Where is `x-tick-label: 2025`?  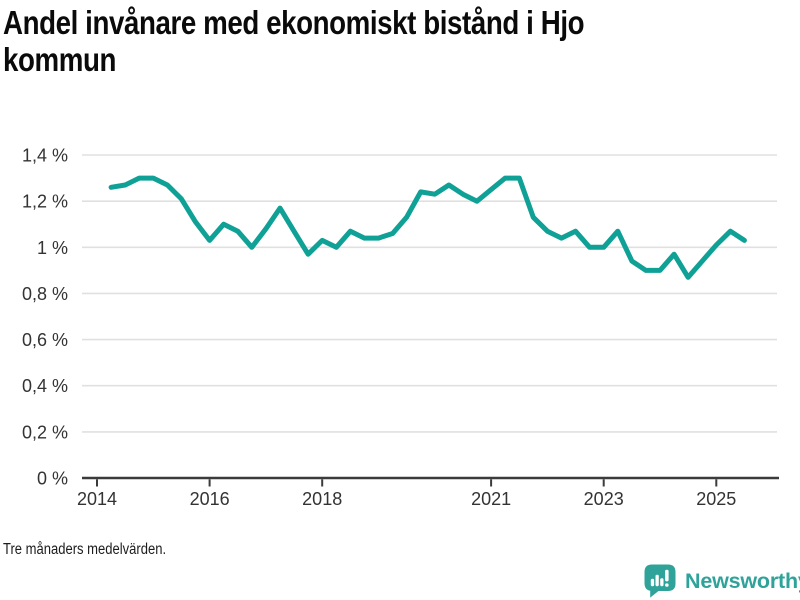 x-tick-label: 2025 is located at coordinates (716, 499).